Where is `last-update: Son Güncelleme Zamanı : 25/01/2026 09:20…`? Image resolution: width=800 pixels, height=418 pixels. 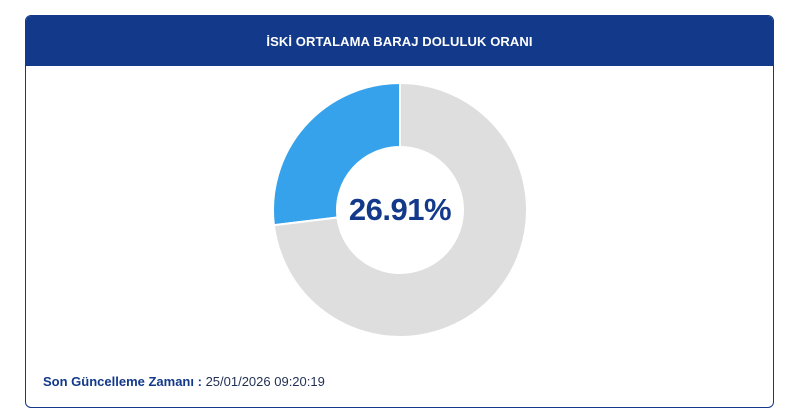 last-update: Son Güncelleme Zamanı : 25/01/2026 09:20… is located at coordinates (184, 381).